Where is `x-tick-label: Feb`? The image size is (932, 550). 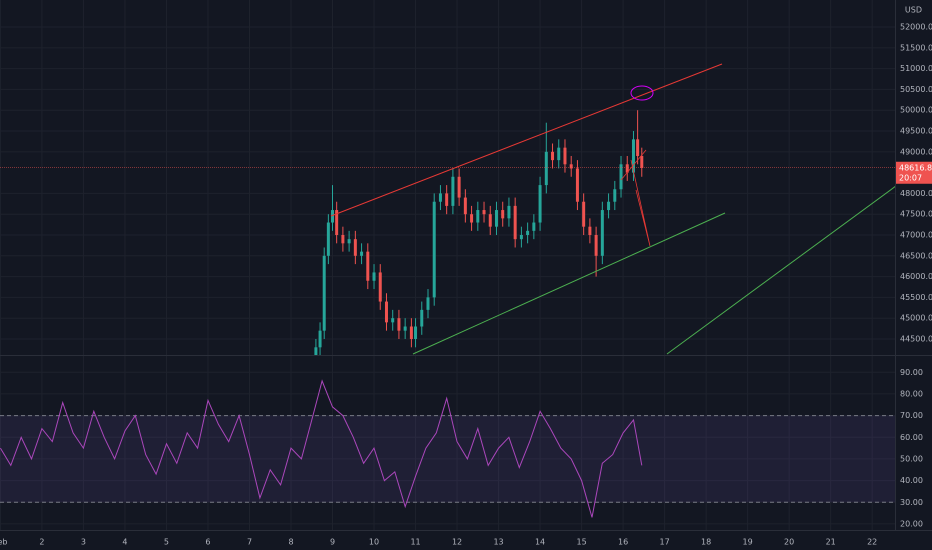 x-tick-label: Feb is located at coordinates (4, 542).